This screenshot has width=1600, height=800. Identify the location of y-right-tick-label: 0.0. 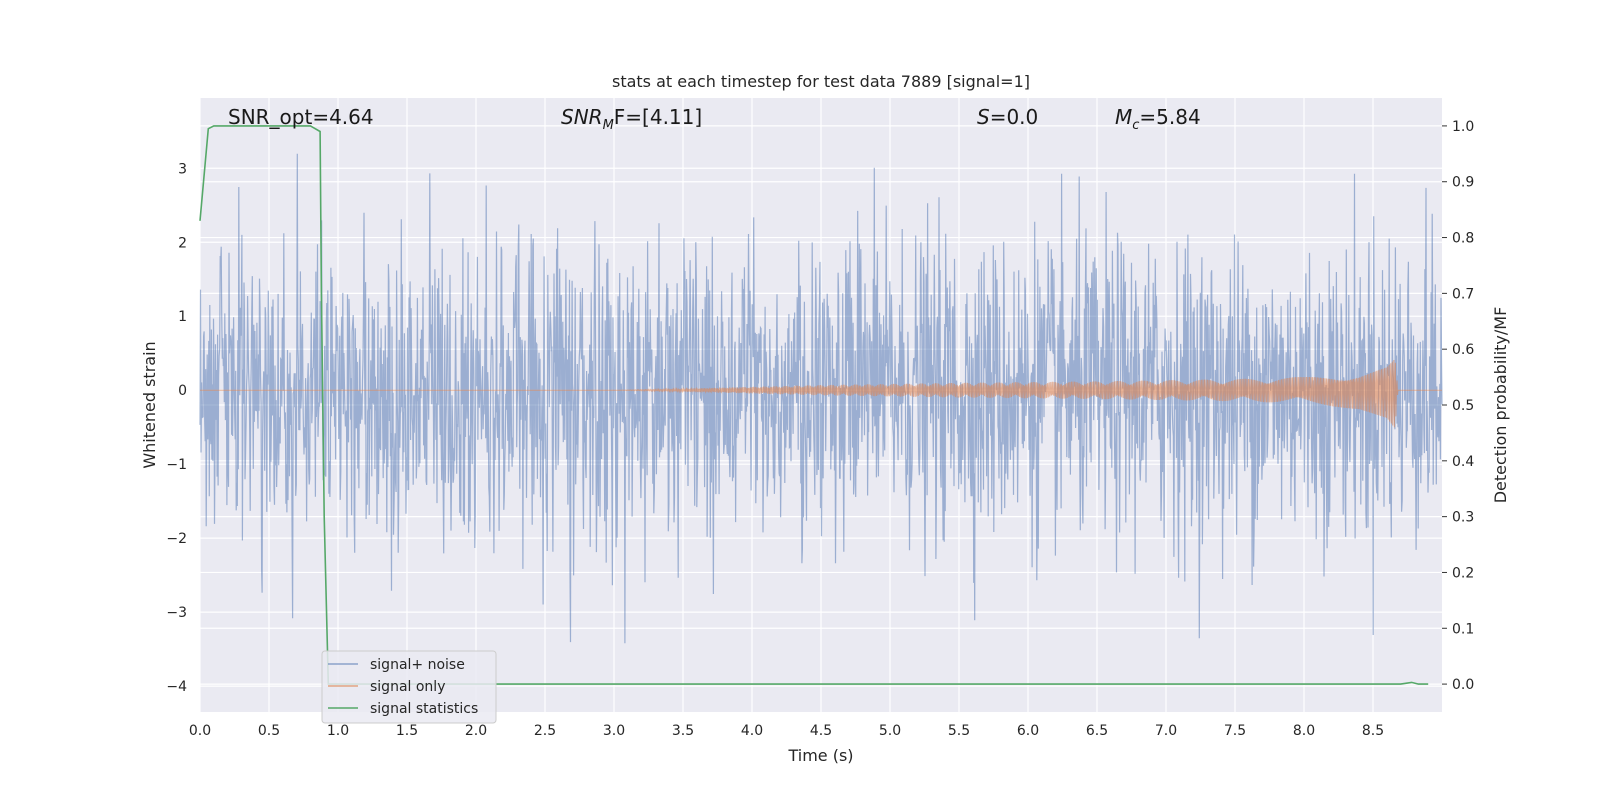
(1463, 685).